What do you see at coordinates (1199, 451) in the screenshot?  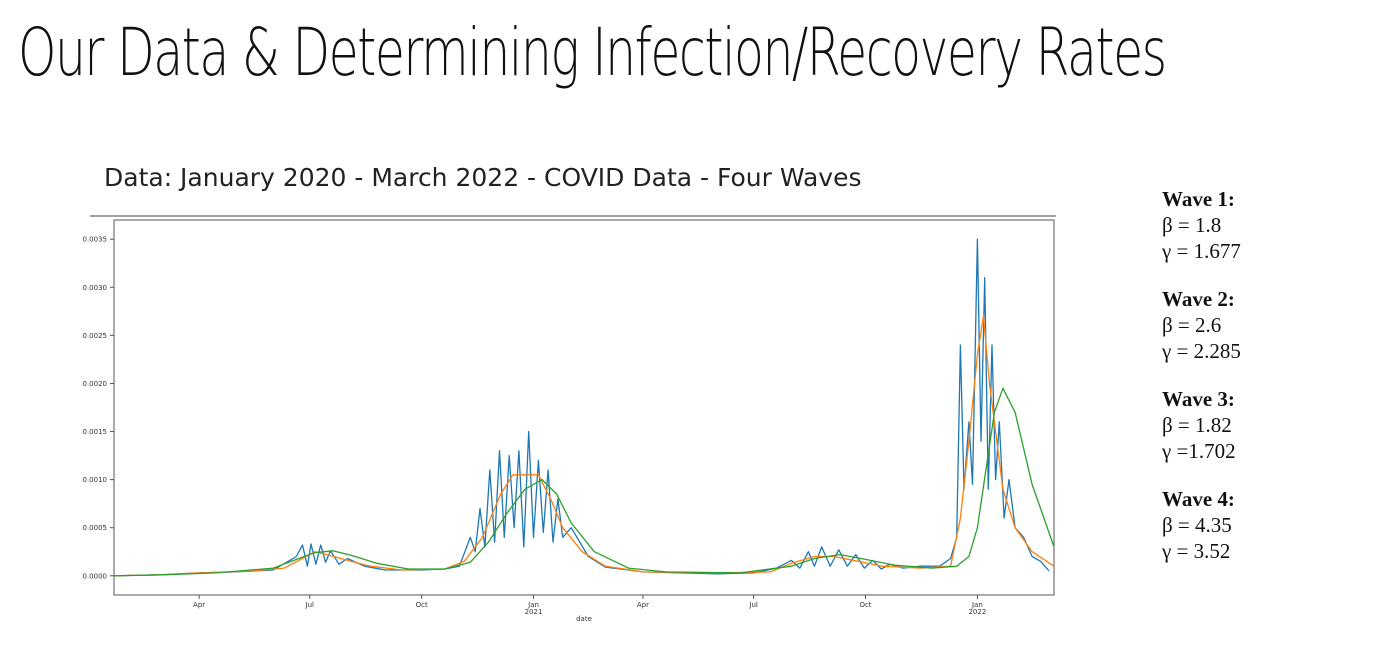 I see `wave-3-gamma: γ =1.702` at bounding box center [1199, 451].